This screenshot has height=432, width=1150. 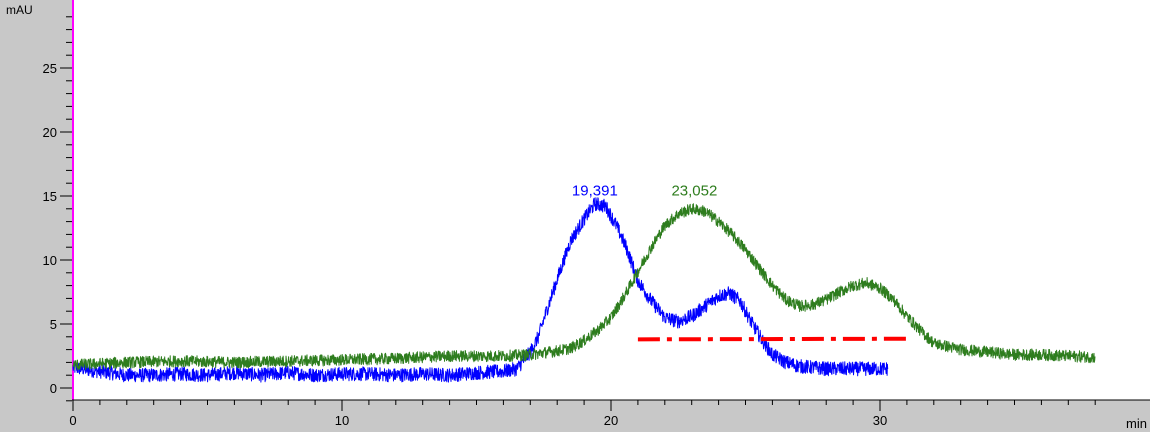 I want to click on x-tick-labels: 0 10 20 30, so click(x=478, y=420).